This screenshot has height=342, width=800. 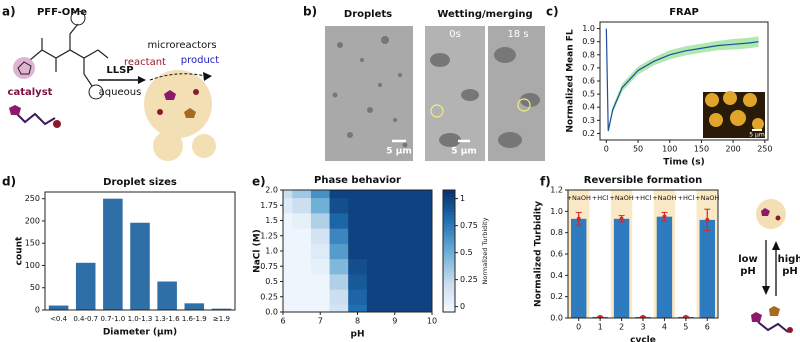 What do you see at coordinates (588, 120) in the screenshot?
I see `y-tick-label: 0.3` at bounding box center [588, 120].